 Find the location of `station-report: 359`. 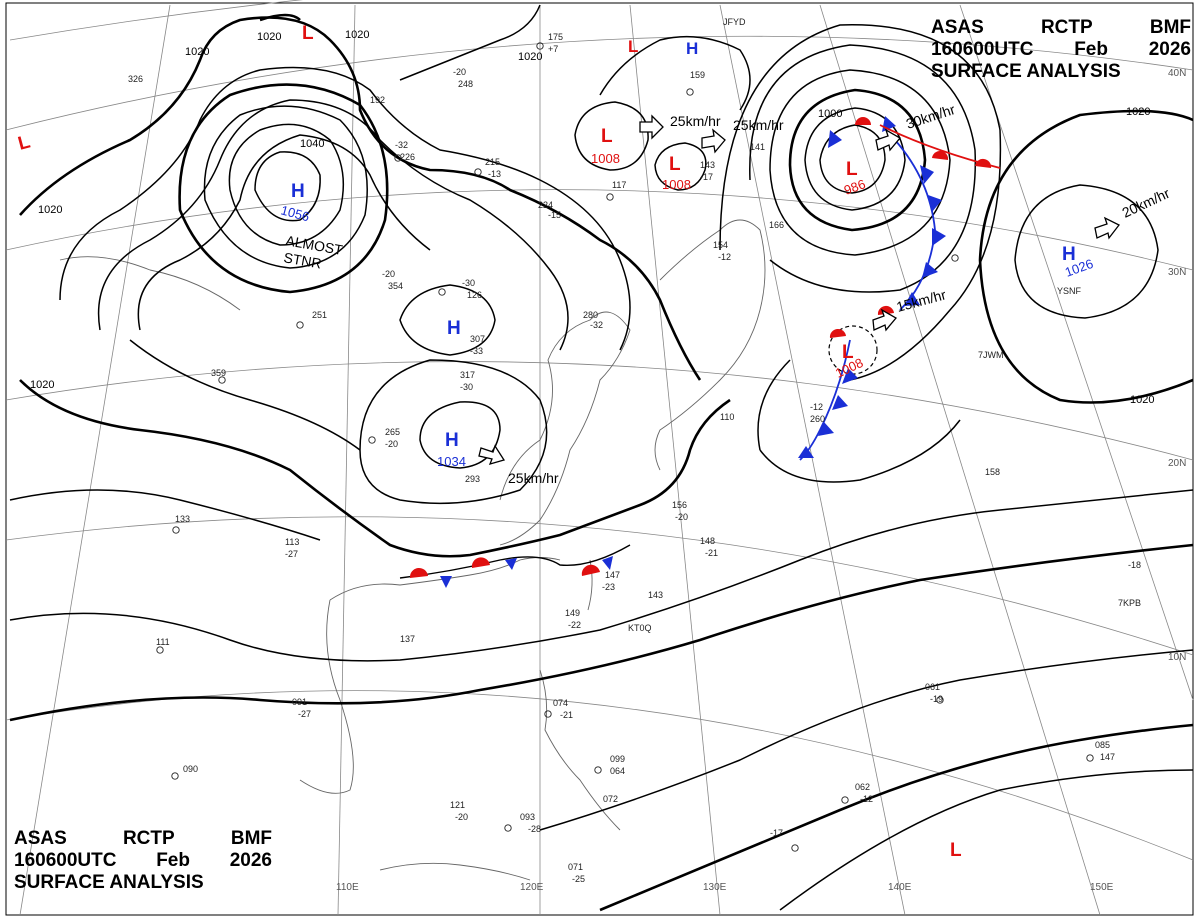

station-report: 359 is located at coordinates (218, 373).